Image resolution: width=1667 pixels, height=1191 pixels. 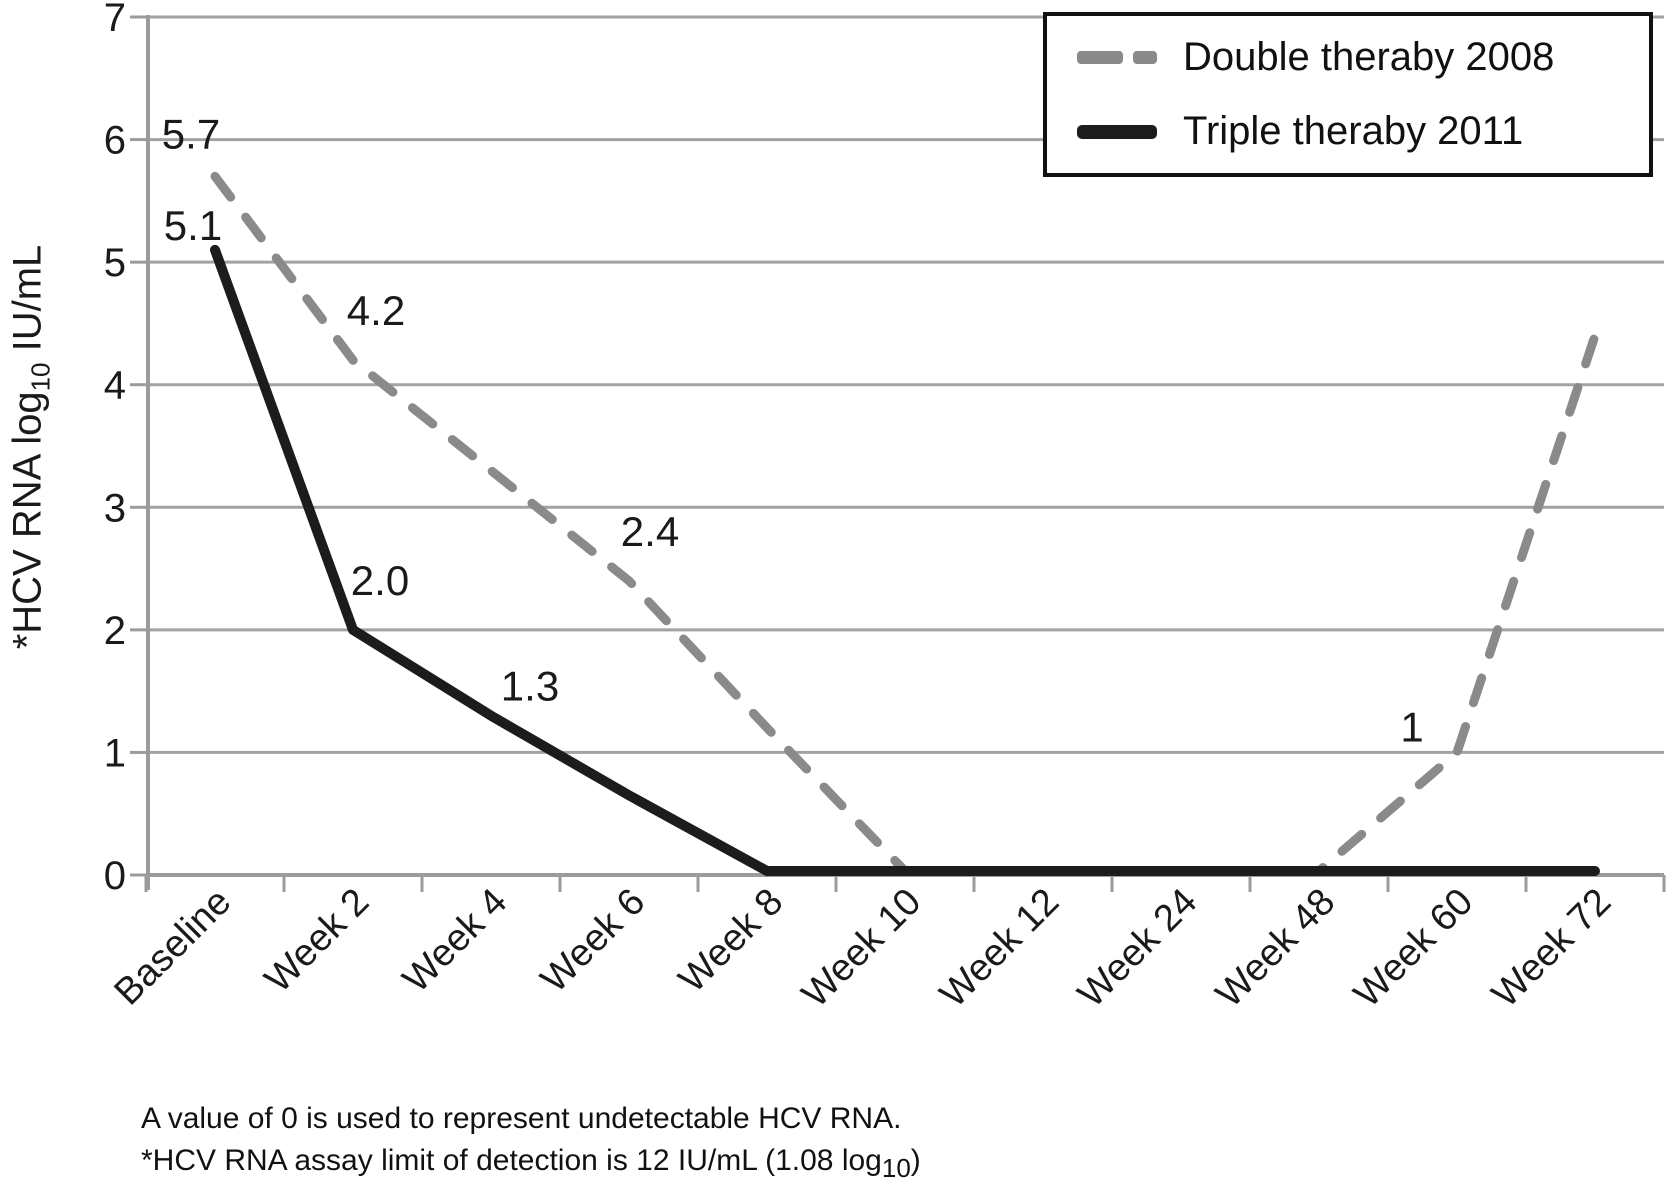 What do you see at coordinates (593, 941) in the screenshot?
I see `svg-text: Week 6` at bounding box center [593, 941].